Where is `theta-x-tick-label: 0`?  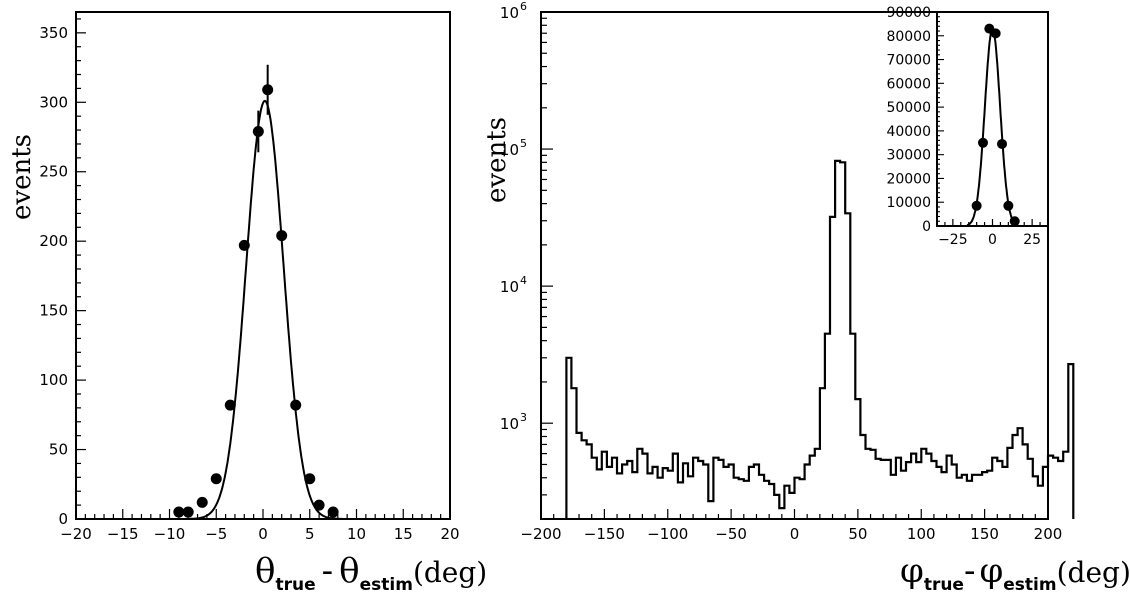
theta-x-tick-label: 0 is located at coordinates (263, 534).